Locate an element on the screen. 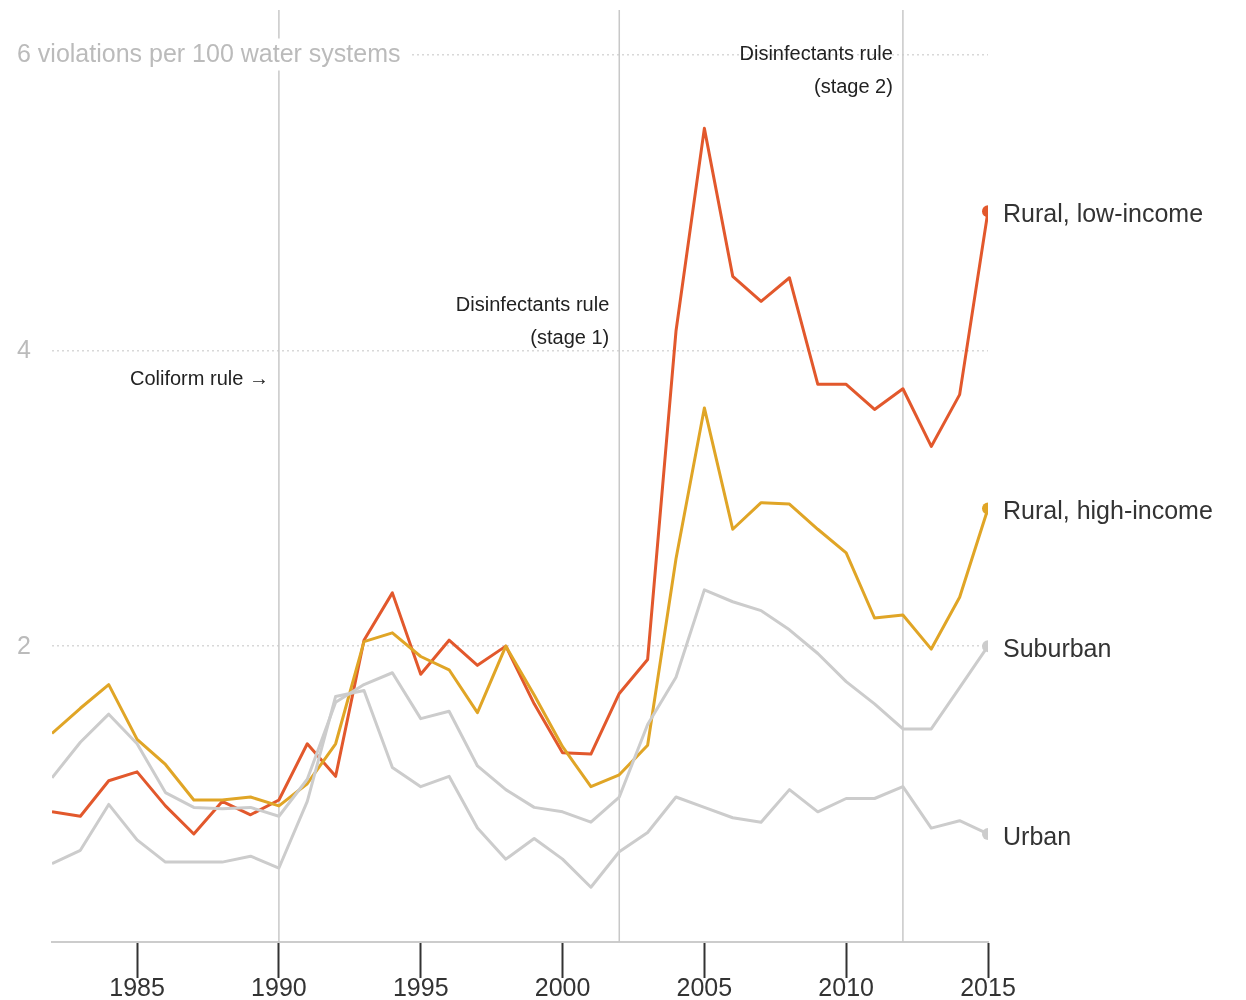  series-label: Suburban is located at coordinates (1057, 648).